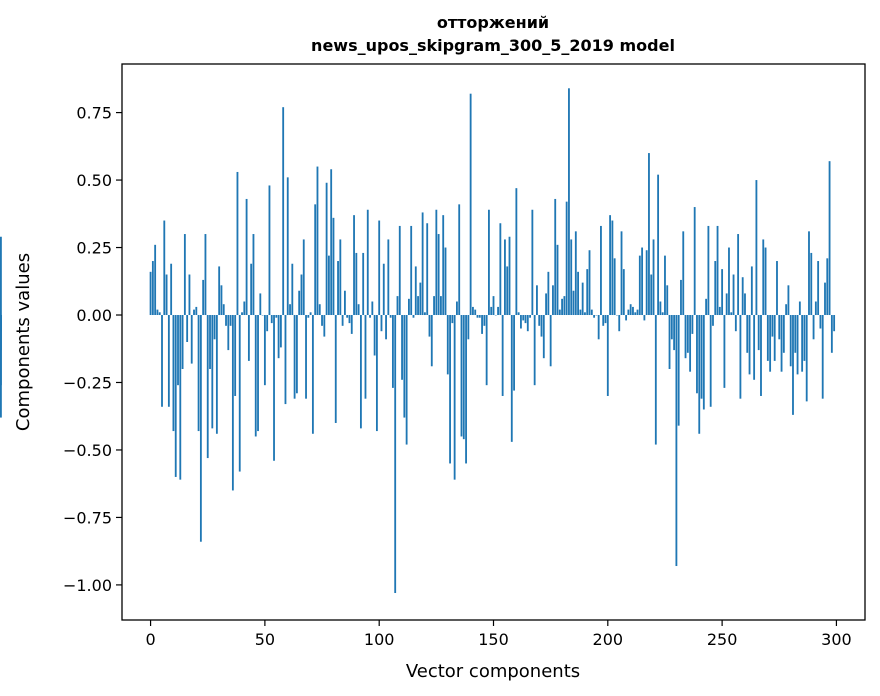 The height and width of the screenshot is (696, 880). I want to click on chart-title-line1: отторжений, so click(493, 22).